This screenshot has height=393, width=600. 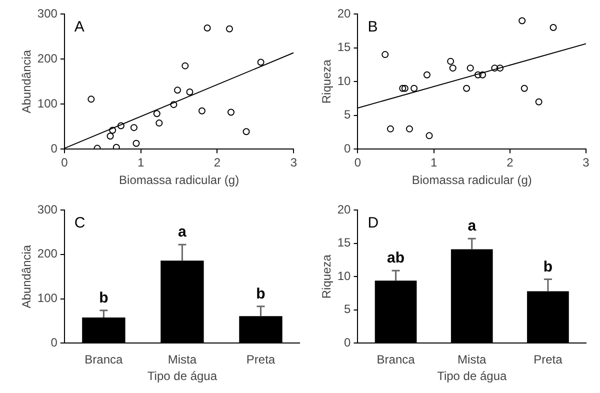 I want to click on chart-title: A, so click(x=79, y=27).